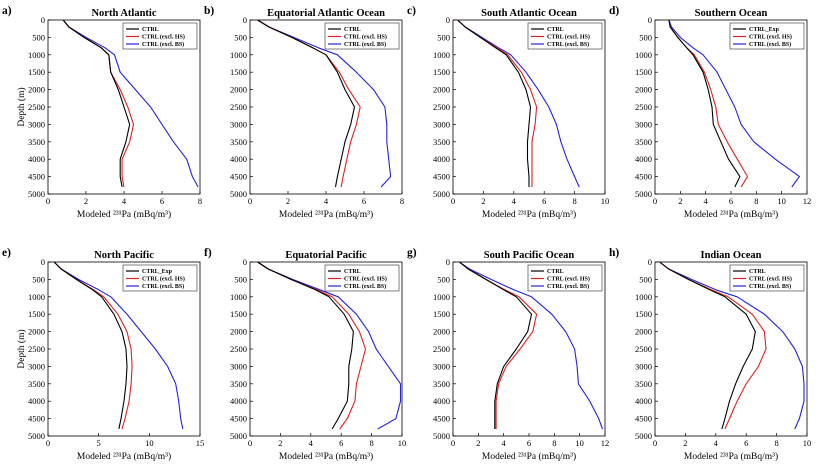 Image resolution: width=832 pixels, height=470 pixels. Describe the element at coordinates (21, 106) in the screenshot. I see `y-axis-label: Depth (m)` at that location.